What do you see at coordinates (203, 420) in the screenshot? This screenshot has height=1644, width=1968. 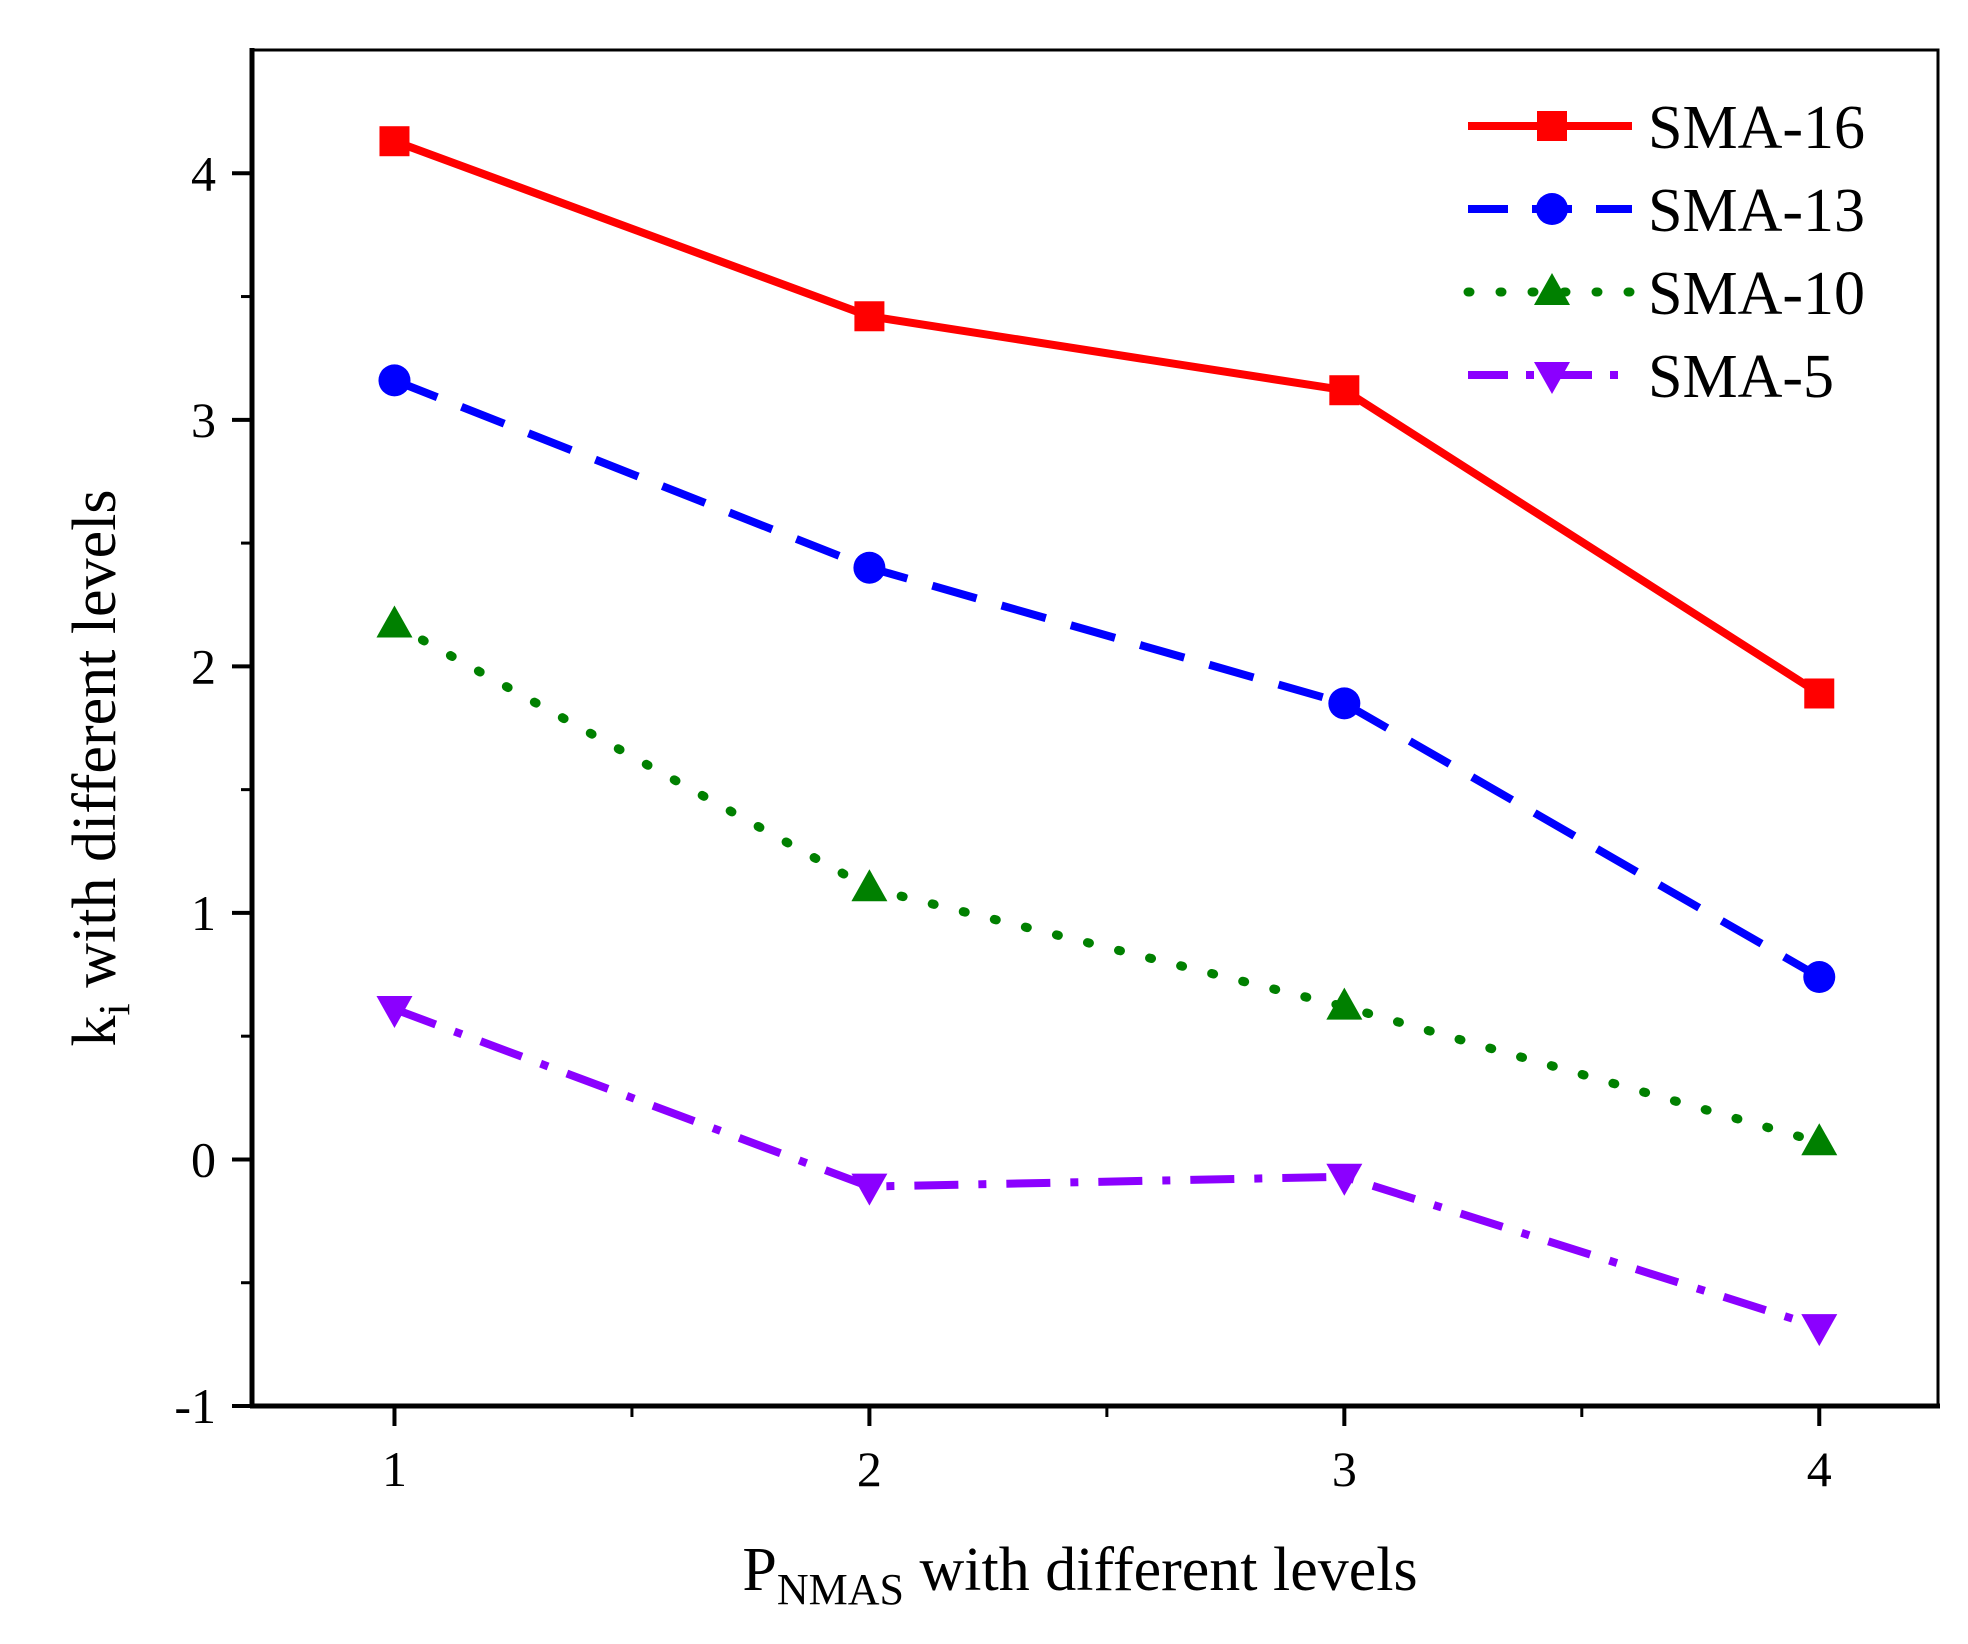 I see `y-tick-label: 3` at bounding box center [203, 420].